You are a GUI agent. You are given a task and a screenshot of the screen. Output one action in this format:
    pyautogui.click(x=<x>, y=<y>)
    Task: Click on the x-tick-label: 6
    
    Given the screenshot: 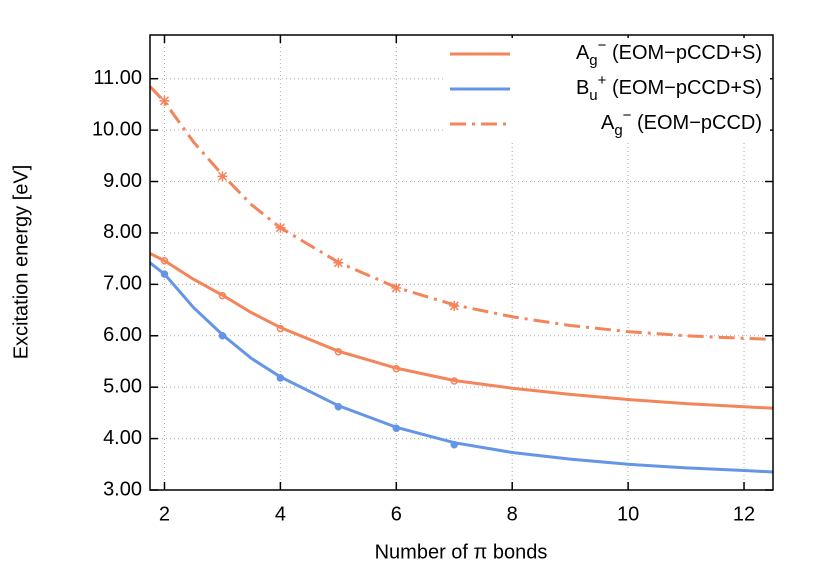 What is the action you would take?
    pyautogui.click(x=396, y=514)
    